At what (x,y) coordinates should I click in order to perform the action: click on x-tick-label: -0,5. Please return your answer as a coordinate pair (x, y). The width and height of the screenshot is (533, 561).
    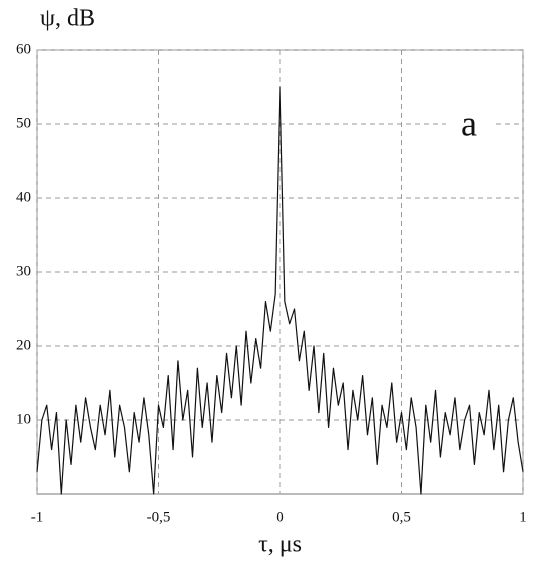
    Looking at the image, I should click on (159, 517).